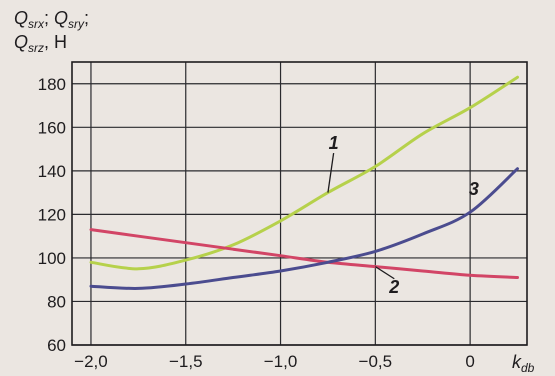 The height and width of the screenshot is (376, 555). I want to click on series-labels: 1 2 3, so click(403, 215).